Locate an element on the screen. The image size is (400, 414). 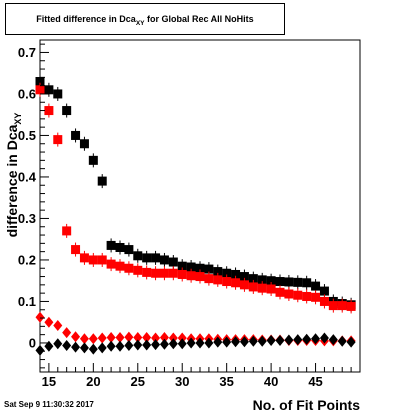
y-tick-label: 0.2 is located at coordinates (27, 259).